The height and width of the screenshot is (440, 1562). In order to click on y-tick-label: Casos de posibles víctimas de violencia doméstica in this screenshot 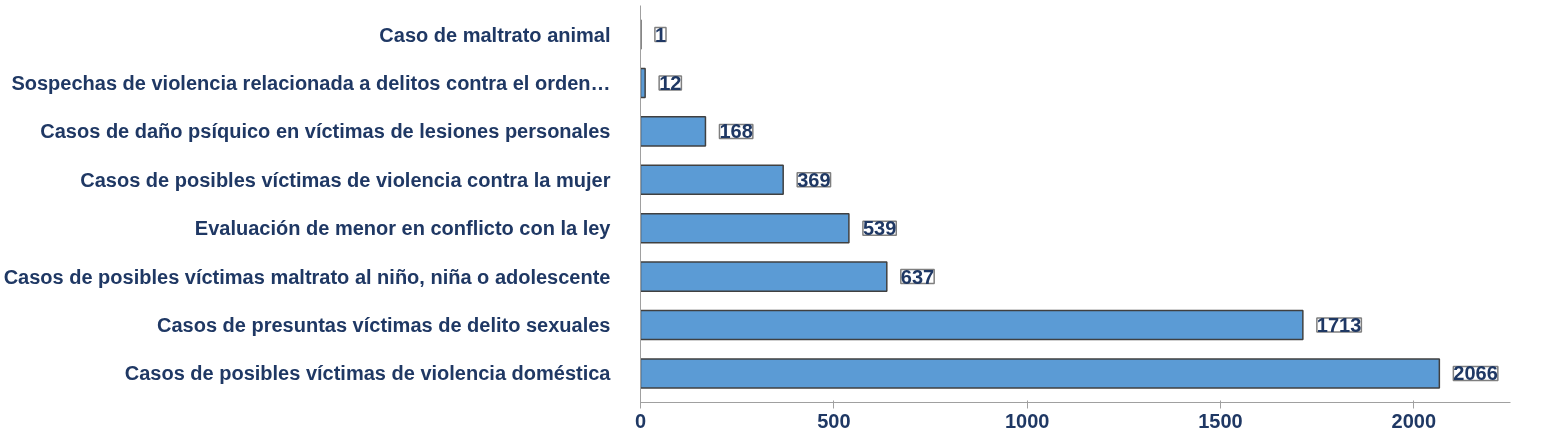, I will do `click(368, 373)`.